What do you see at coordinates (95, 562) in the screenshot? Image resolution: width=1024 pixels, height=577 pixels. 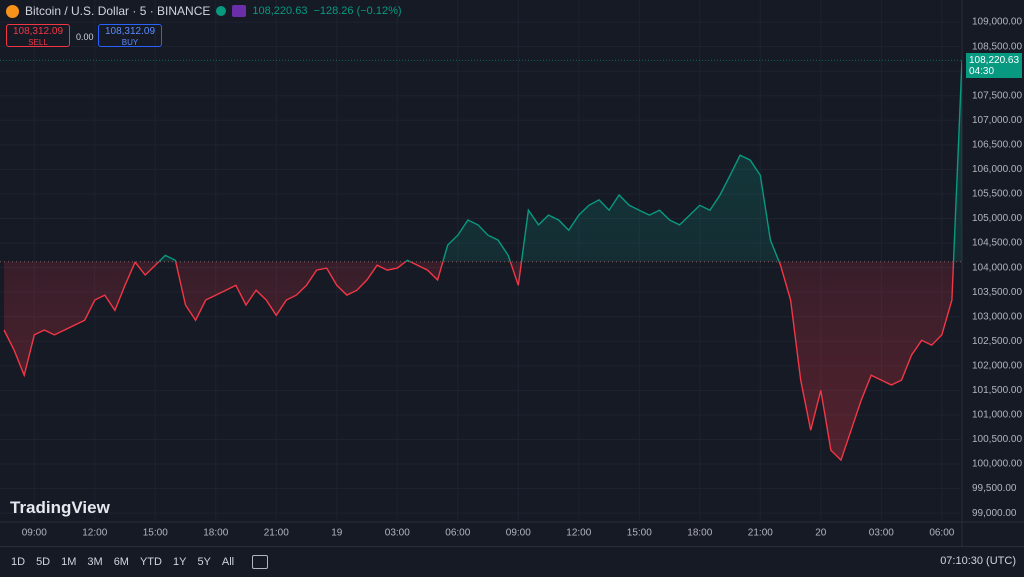 I see `range-button: 3M` at bounding box center [95, 562].